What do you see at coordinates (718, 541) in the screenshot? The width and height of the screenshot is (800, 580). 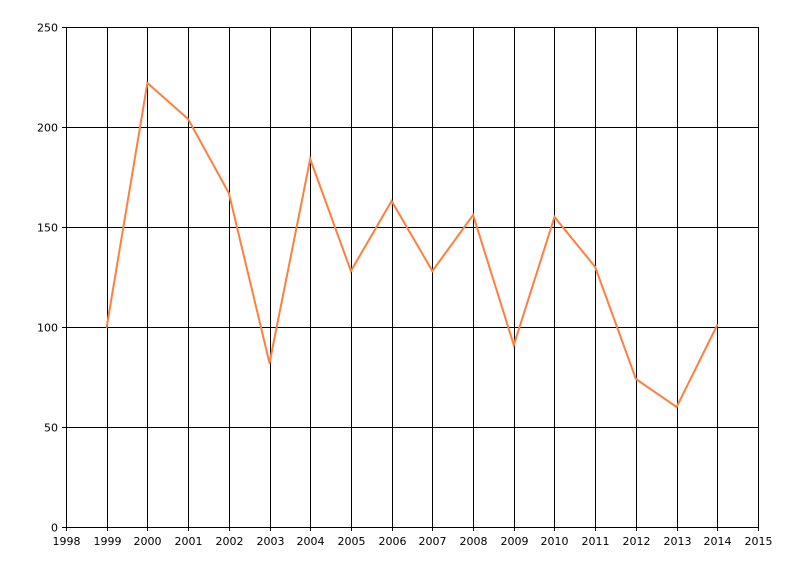 I see `x-tick-label: 2014` at bounding box center [718, 541].